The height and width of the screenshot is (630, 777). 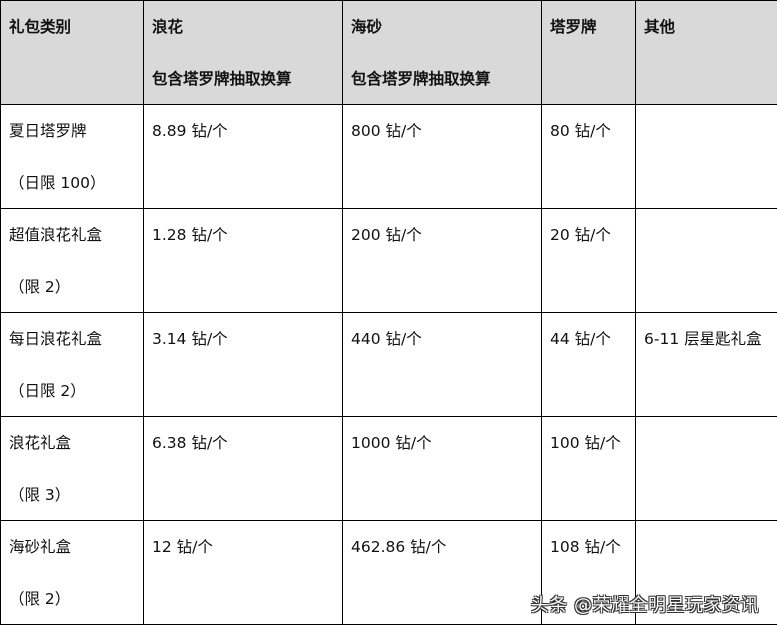 What do you see at coordinates (706, 364) in the screenshot?
I see `cell-other: 6-11 层星匙礼盒` at bounding box center [706, 364].